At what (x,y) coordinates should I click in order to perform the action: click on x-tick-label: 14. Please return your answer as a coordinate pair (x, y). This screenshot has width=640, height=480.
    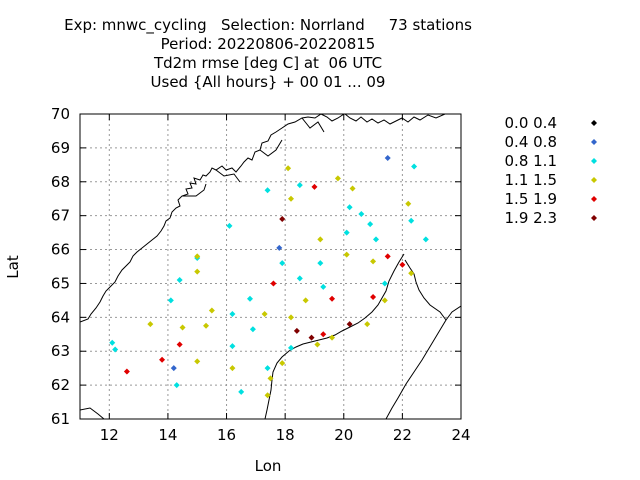
    Looking at the image, I should click on (167, 435).